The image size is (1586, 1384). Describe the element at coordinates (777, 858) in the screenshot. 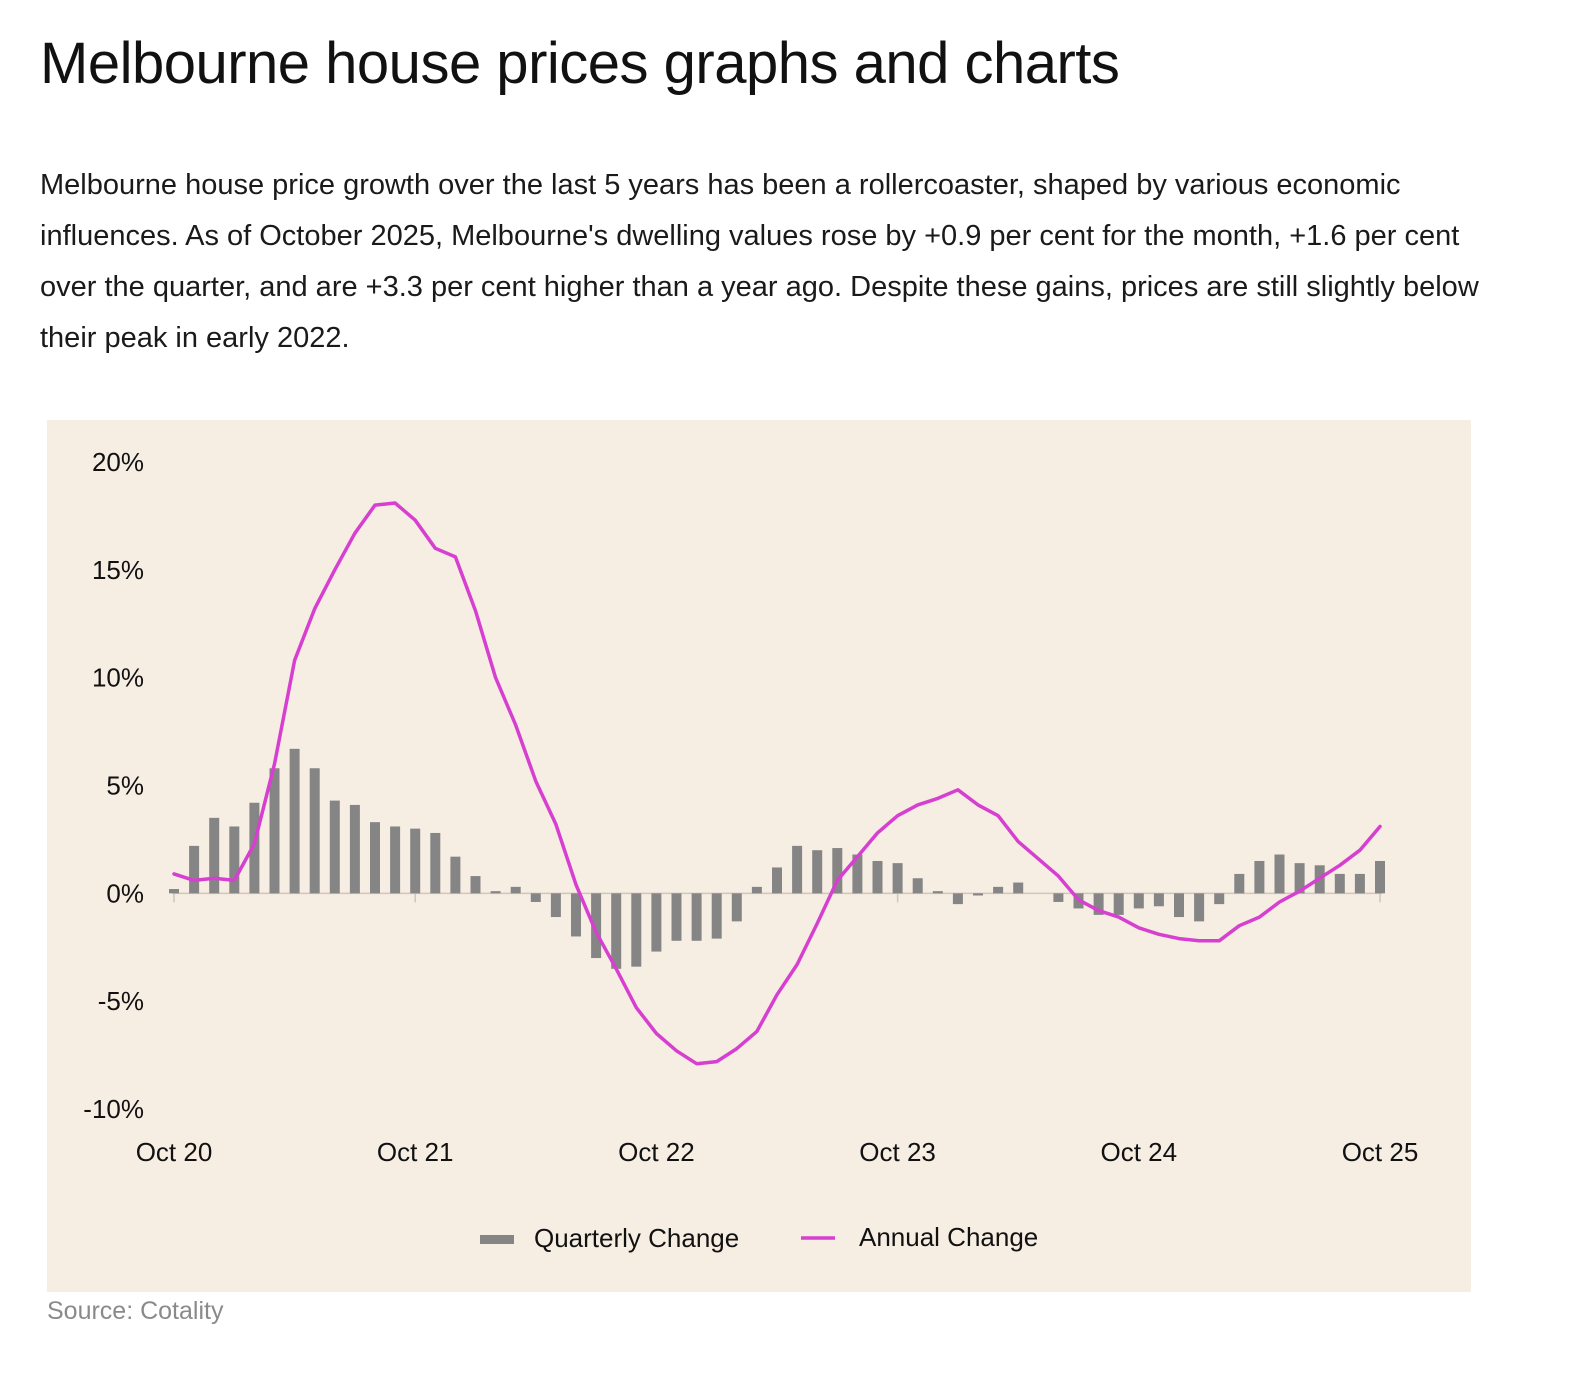

I see `quarterly-change-bars` at that location.